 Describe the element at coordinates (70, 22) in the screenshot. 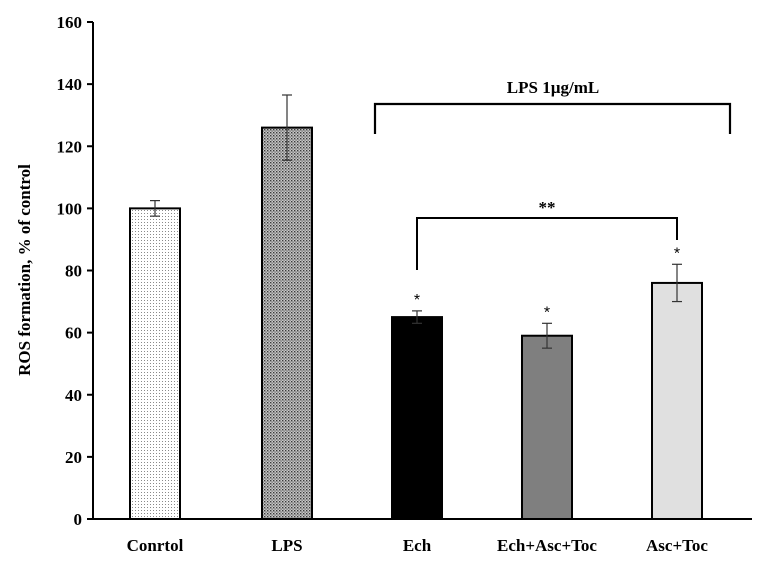

I see `y-tick-label: 160` at that location.